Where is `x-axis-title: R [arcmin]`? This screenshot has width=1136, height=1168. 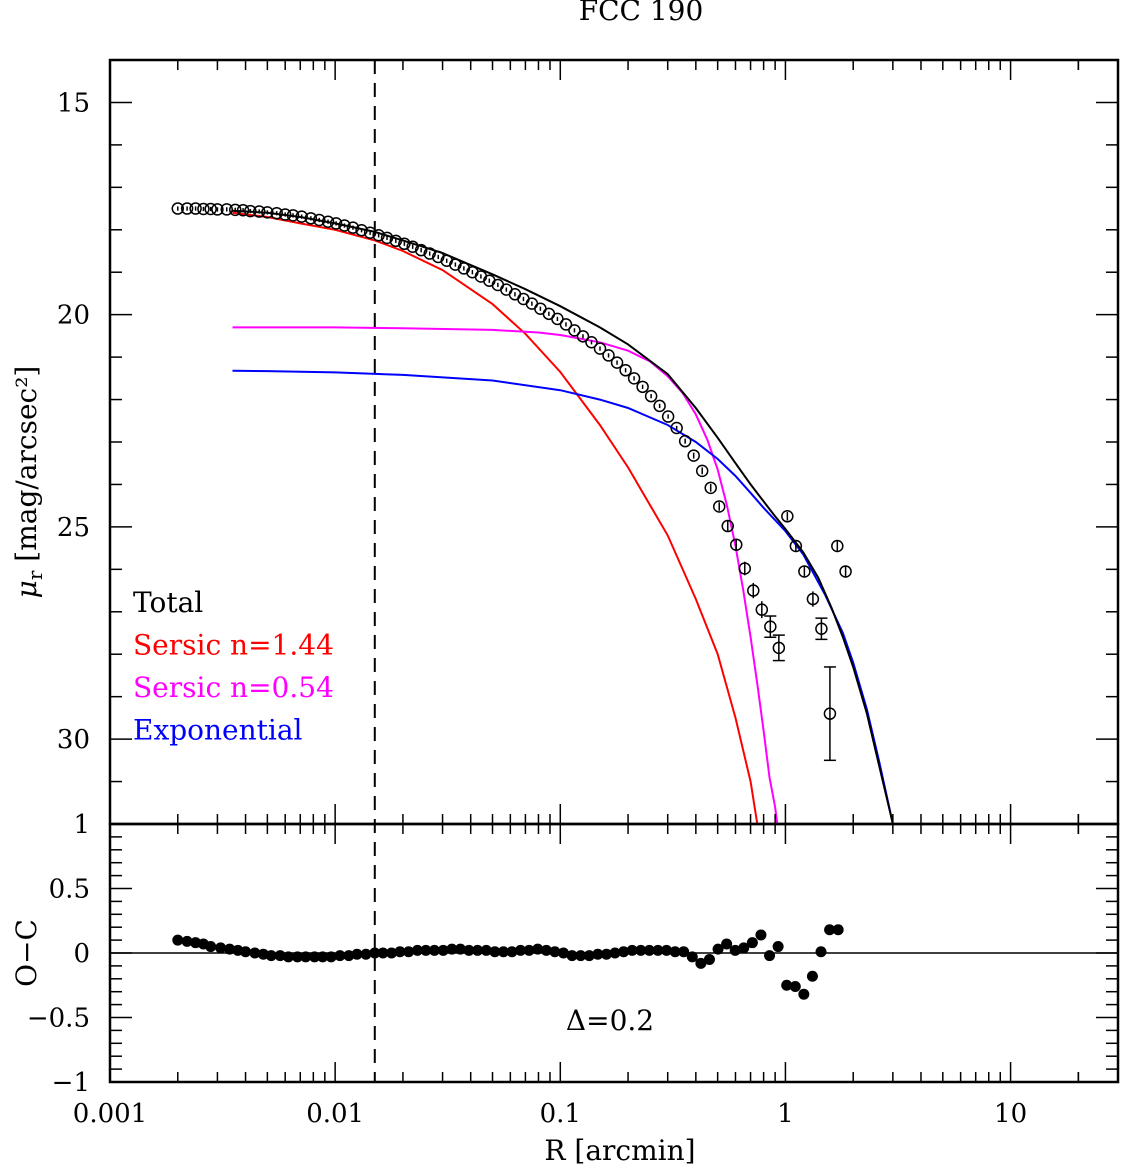 x-axis-title: R [arcmin] is located at coordinates (619, 1150).